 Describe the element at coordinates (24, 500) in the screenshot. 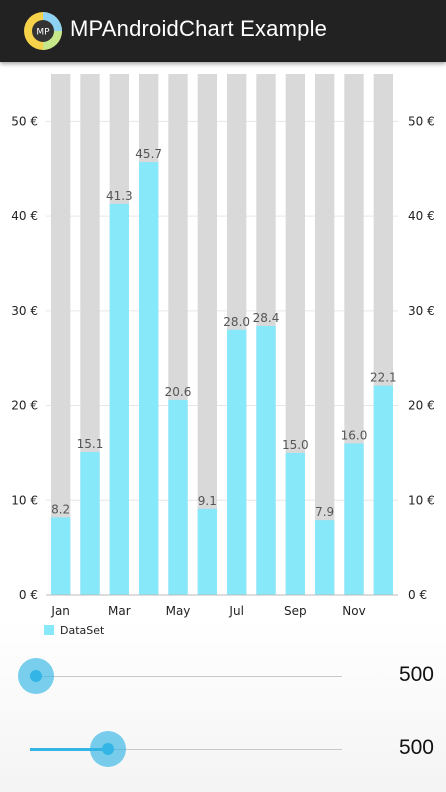

I see `y-tick-label-left: 10 €` at that location.